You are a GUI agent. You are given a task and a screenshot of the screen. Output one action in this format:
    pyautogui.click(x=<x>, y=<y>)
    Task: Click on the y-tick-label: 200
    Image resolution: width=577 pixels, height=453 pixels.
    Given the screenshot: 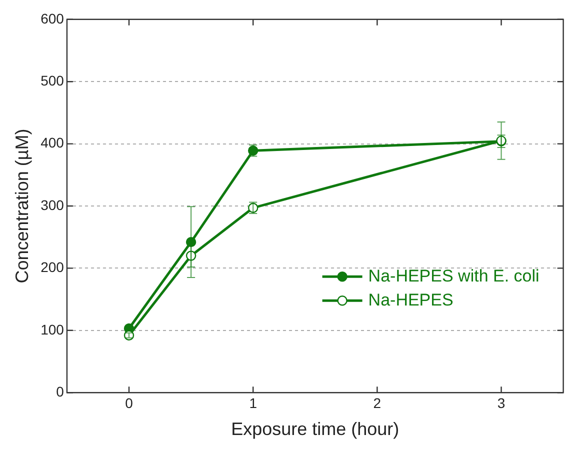 What is the action you would take?
    pyautogui.click(x=52, y=267)
    